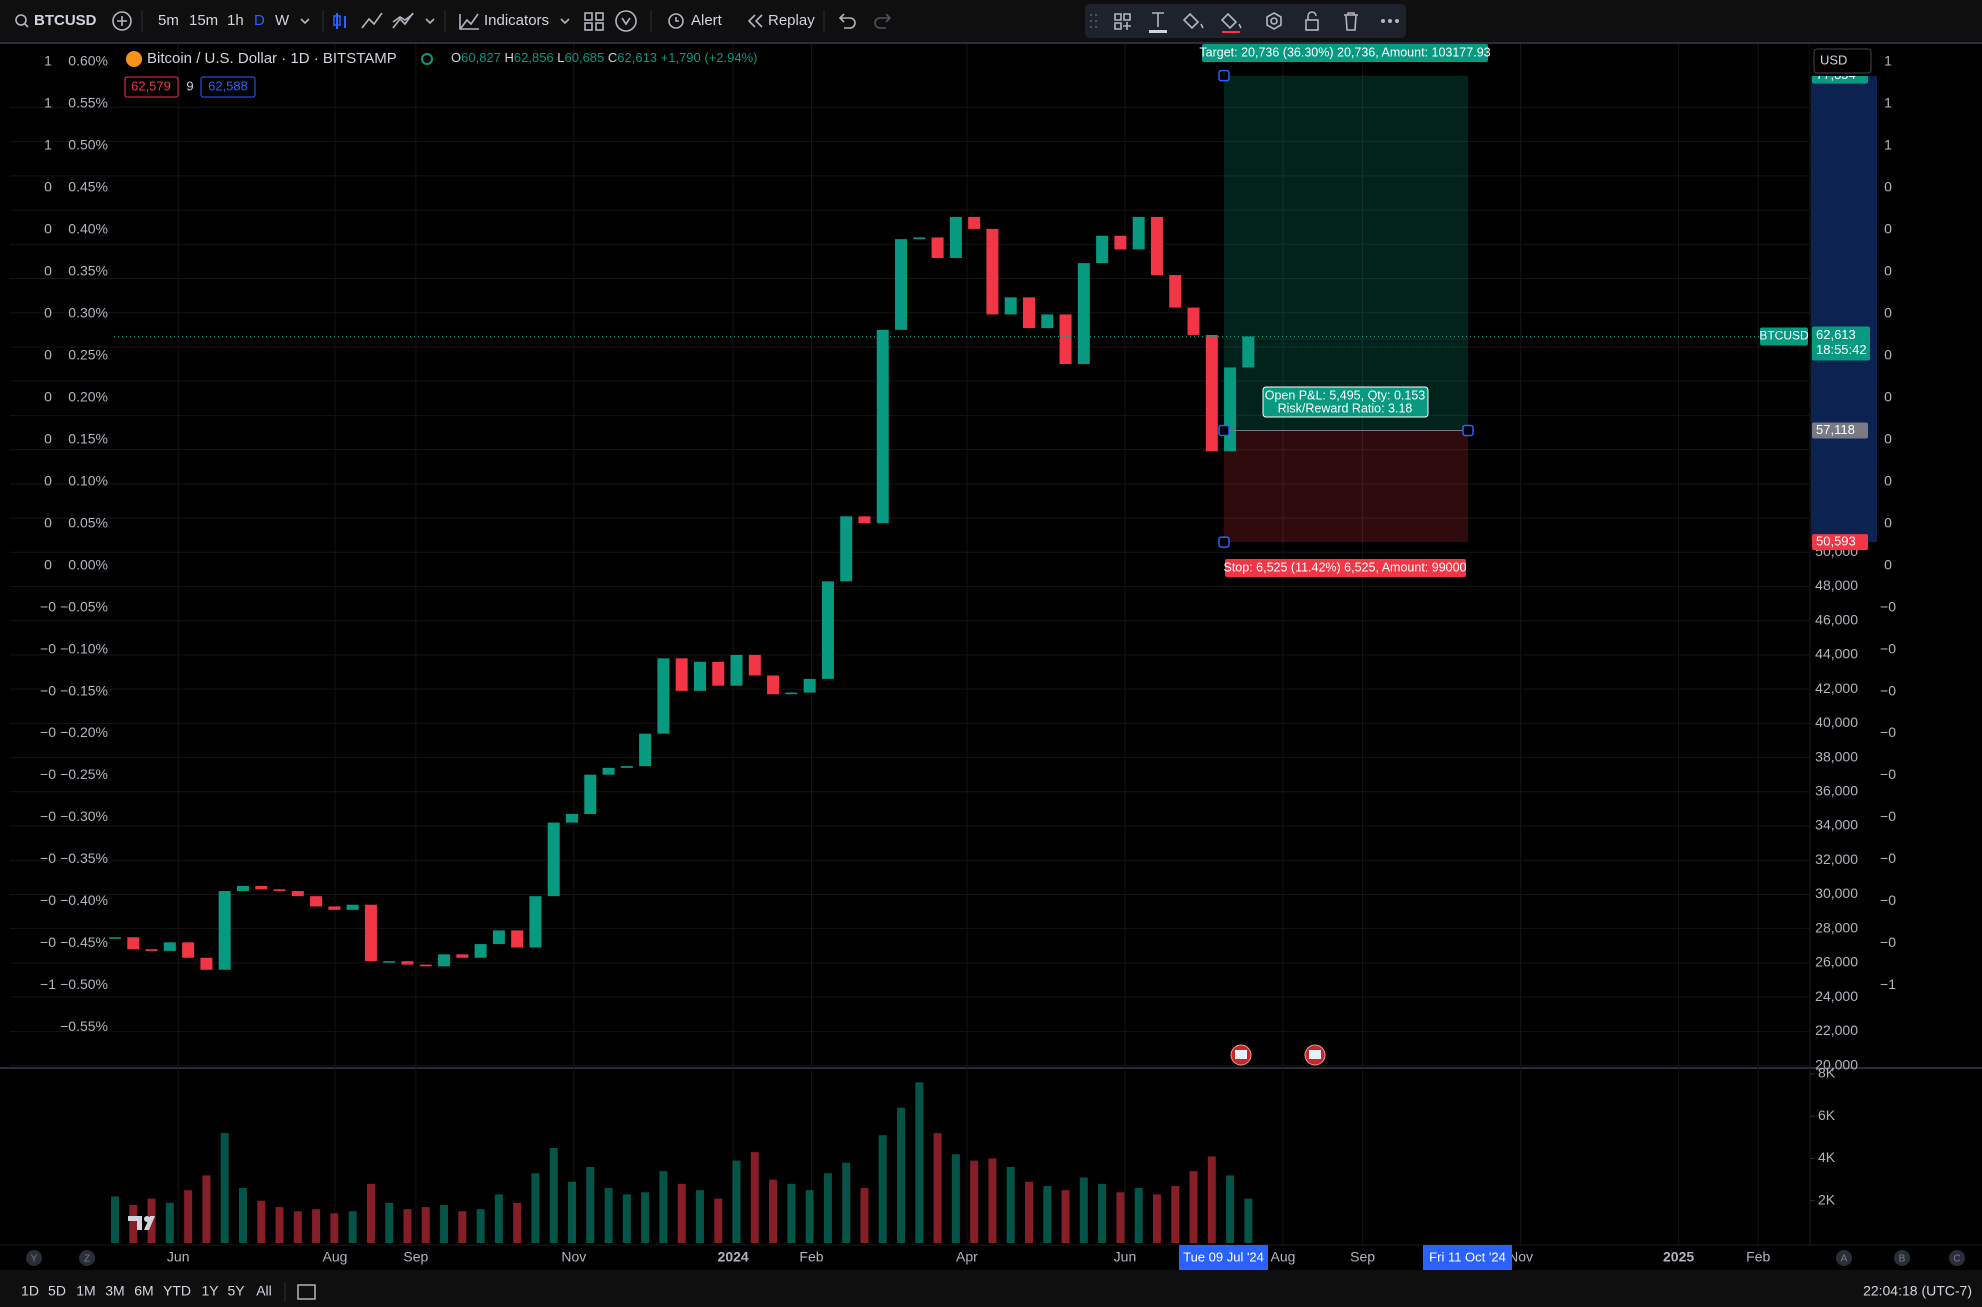 The image size is (1982, 1307). What do you see at coordinates (147, 1219) in the screenshot?
I see `tv-logo-dot` at bounding box center [147, 1219].